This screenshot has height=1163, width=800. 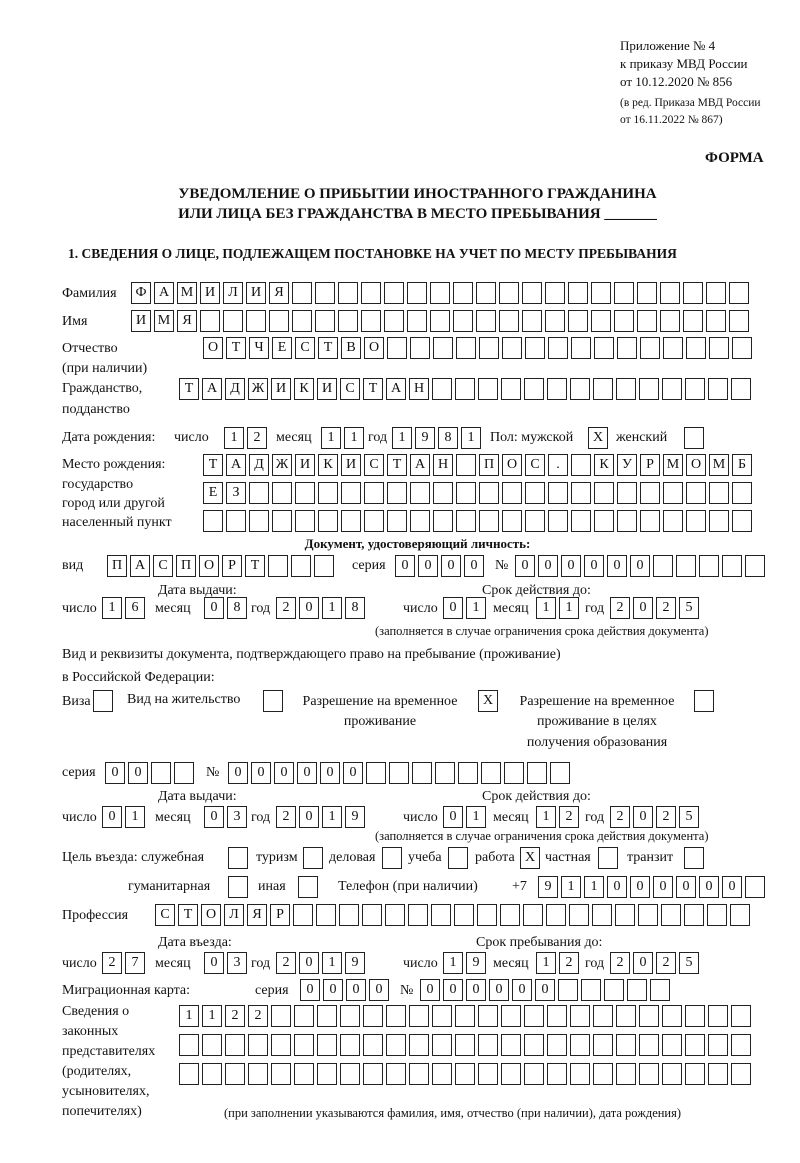 I want to click on char-cell: 8, so click(x=355, y=608).